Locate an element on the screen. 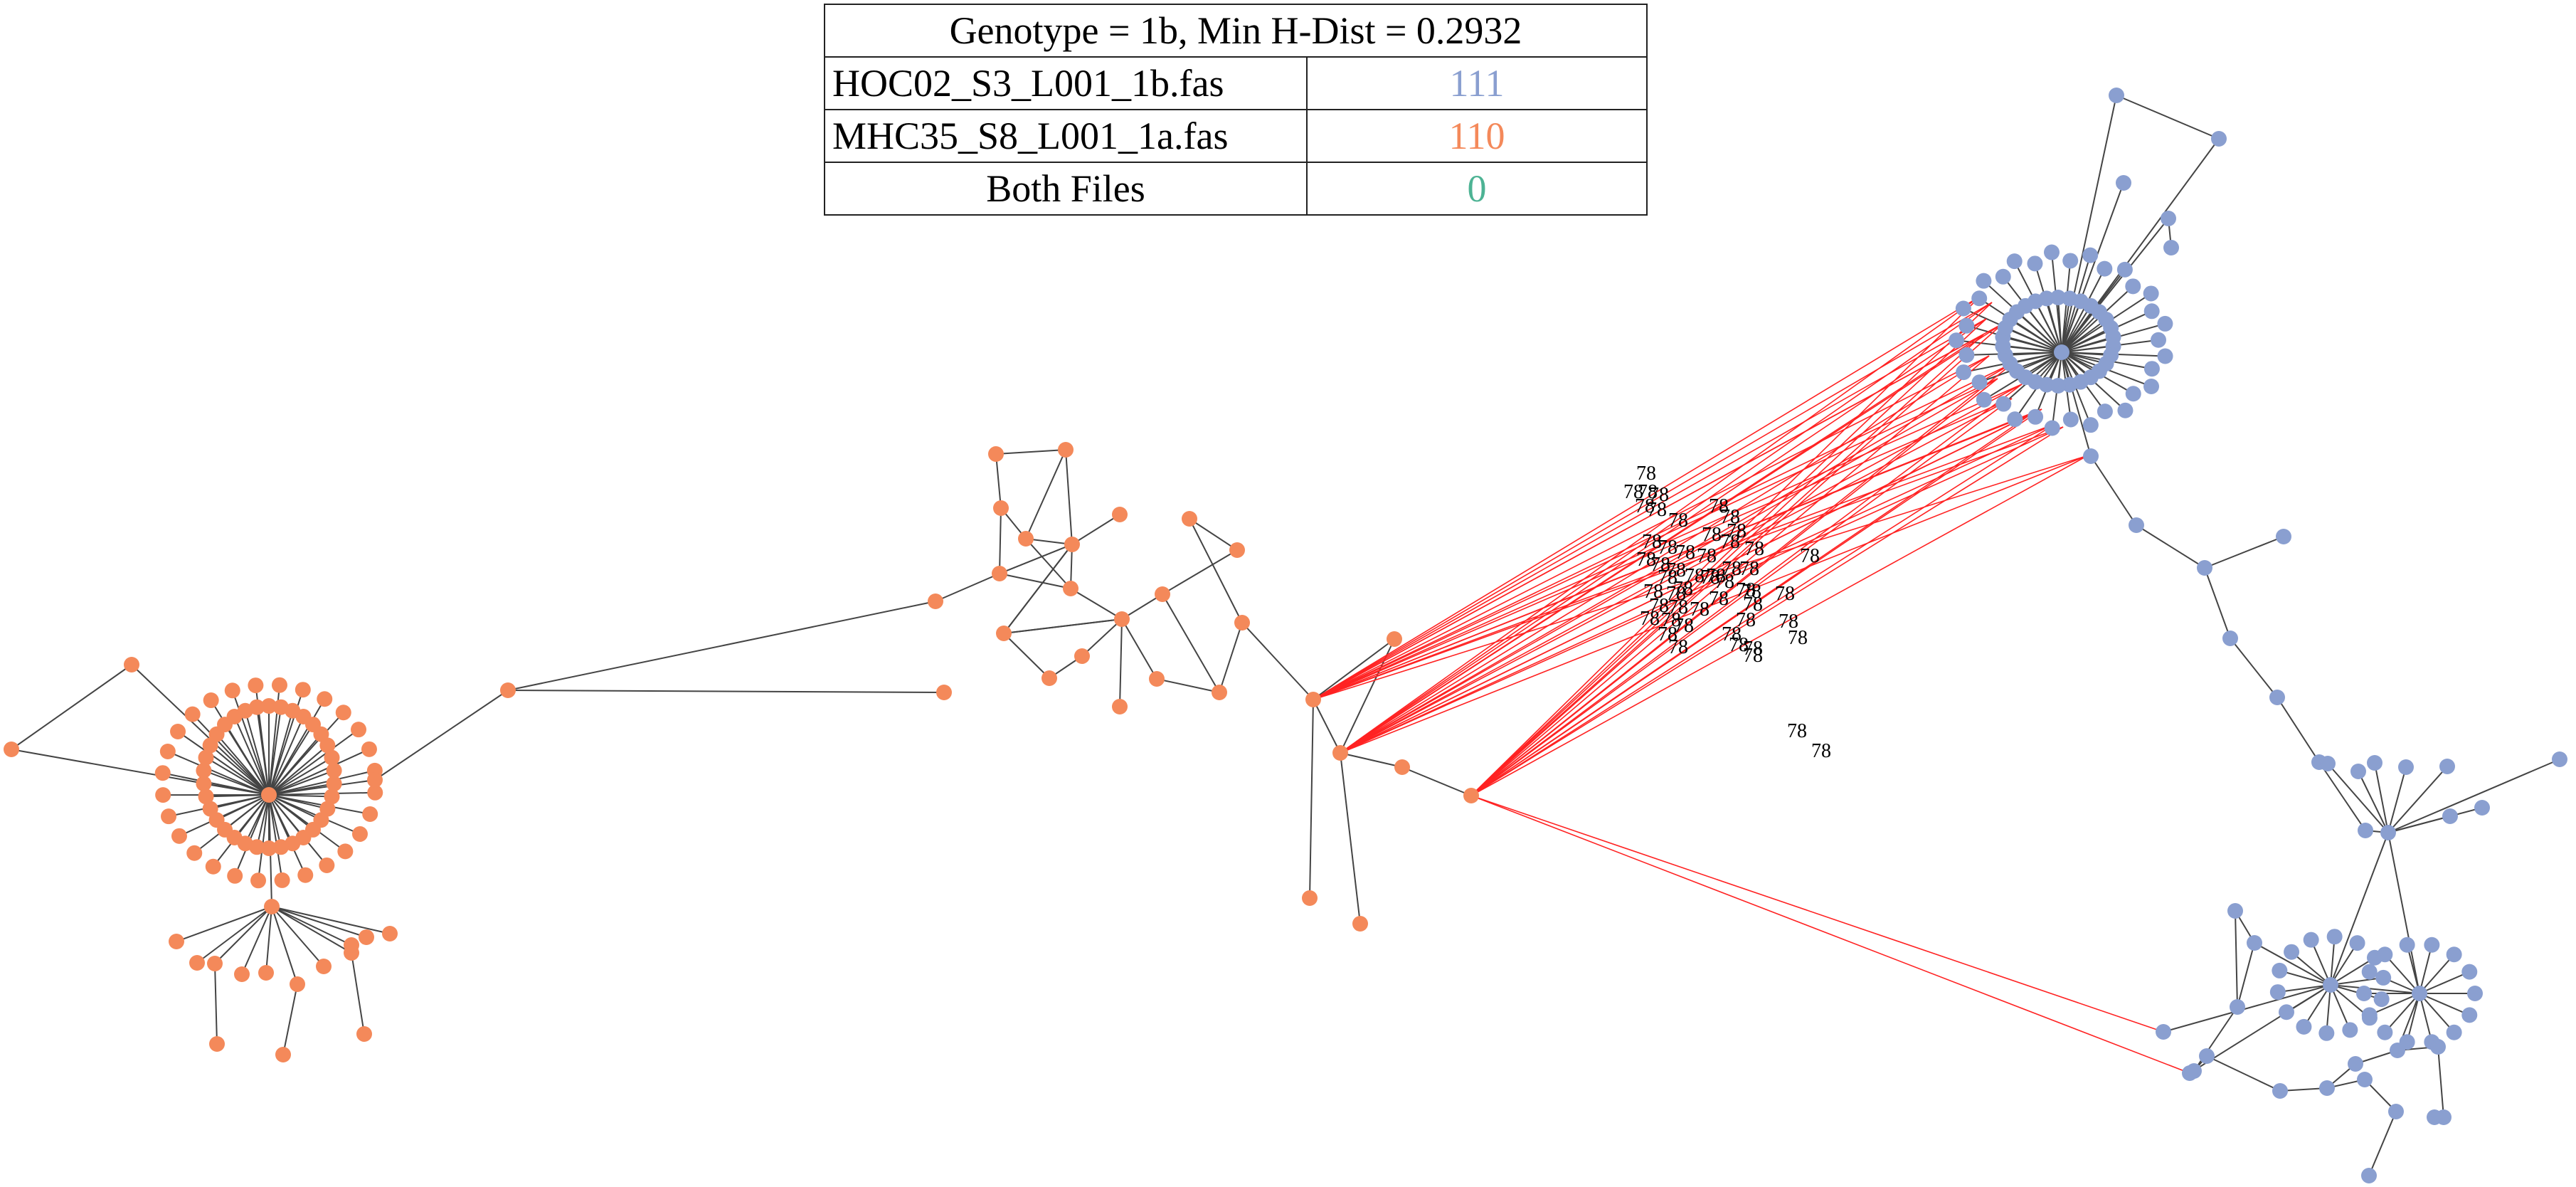 The width and height of the screenshot is (2576, 1187). legend-row-file1: HOC02_S3_L001_1b.fas 111 is located at coordinates (1236, 83).